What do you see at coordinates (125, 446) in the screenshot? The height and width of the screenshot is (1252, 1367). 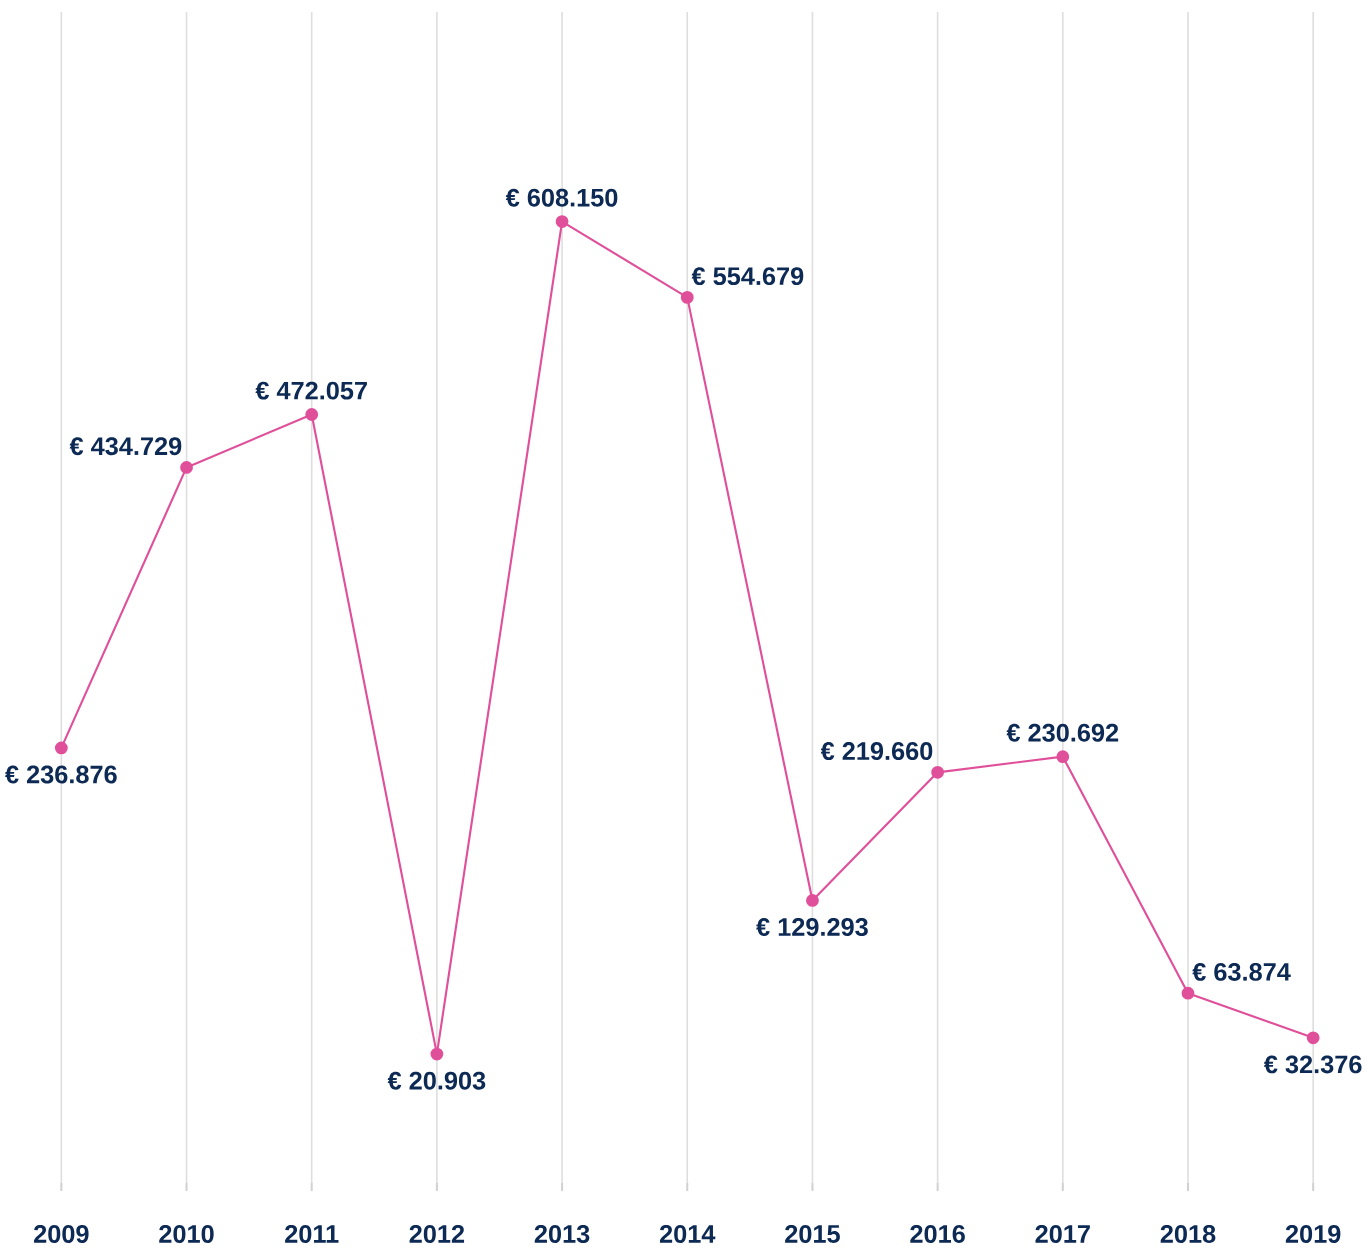 I see `data-label: € 434.729` at bounding box center [125, 446].